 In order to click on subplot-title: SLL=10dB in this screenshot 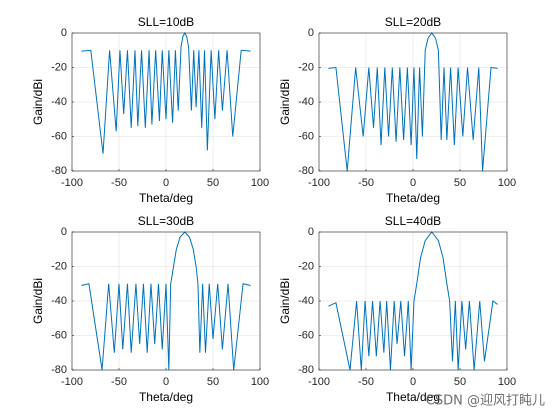, I will do `click(166, 22)`.